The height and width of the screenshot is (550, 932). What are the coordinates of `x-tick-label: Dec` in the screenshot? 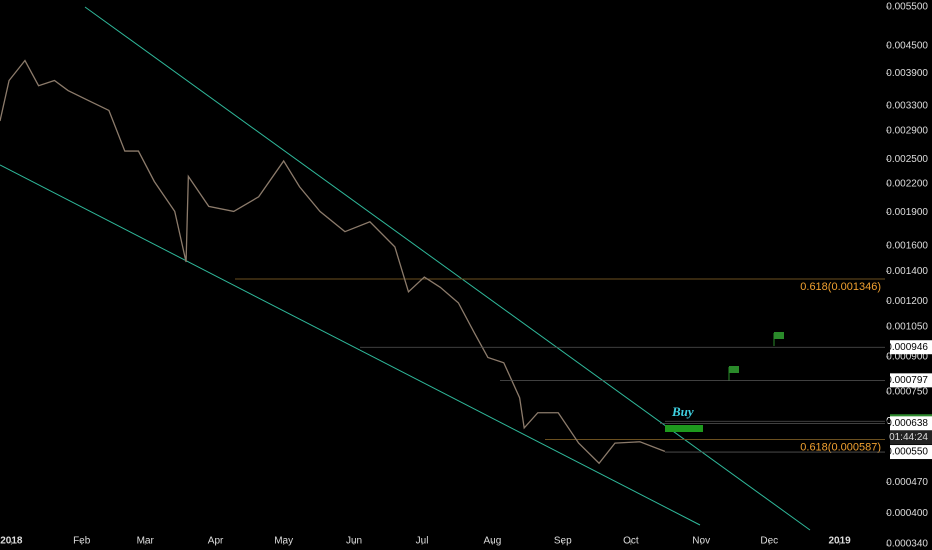 It's located at (769, 541).